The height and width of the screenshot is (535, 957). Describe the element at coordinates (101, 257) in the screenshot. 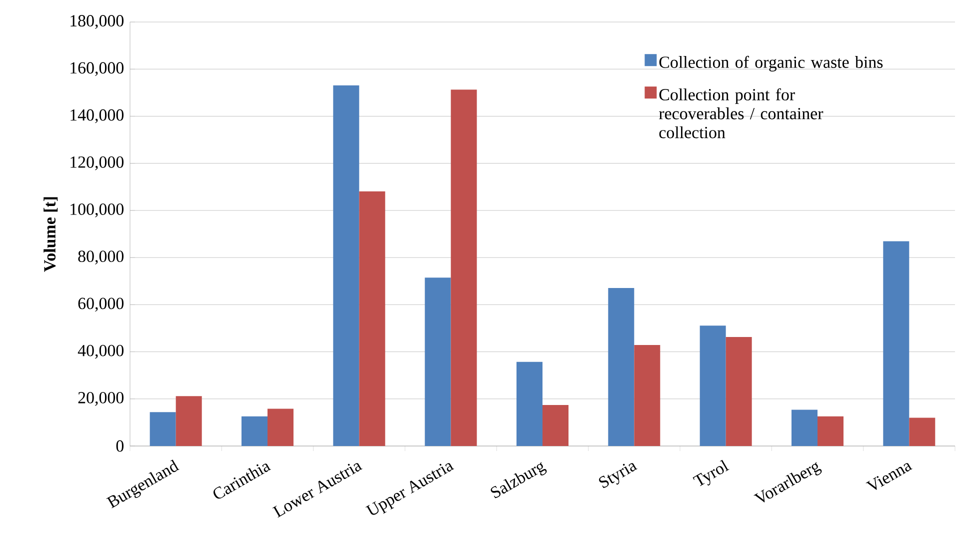

I see `y-tick-label: 80,000` at that location.